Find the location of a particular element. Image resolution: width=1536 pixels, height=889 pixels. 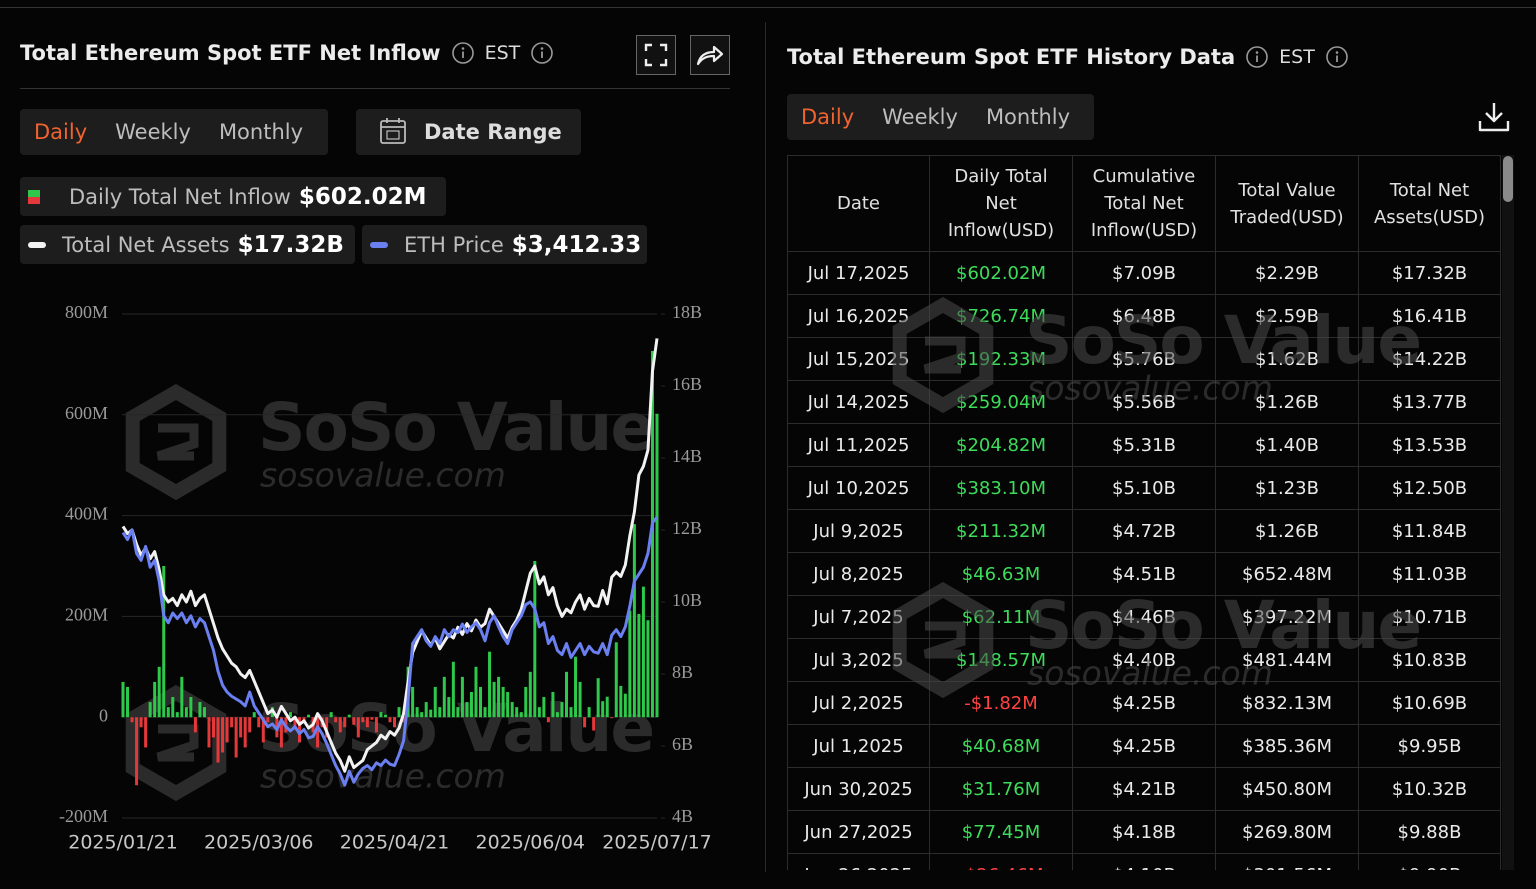

table-cell: $301.56M is located at coordinates (1287, 861).